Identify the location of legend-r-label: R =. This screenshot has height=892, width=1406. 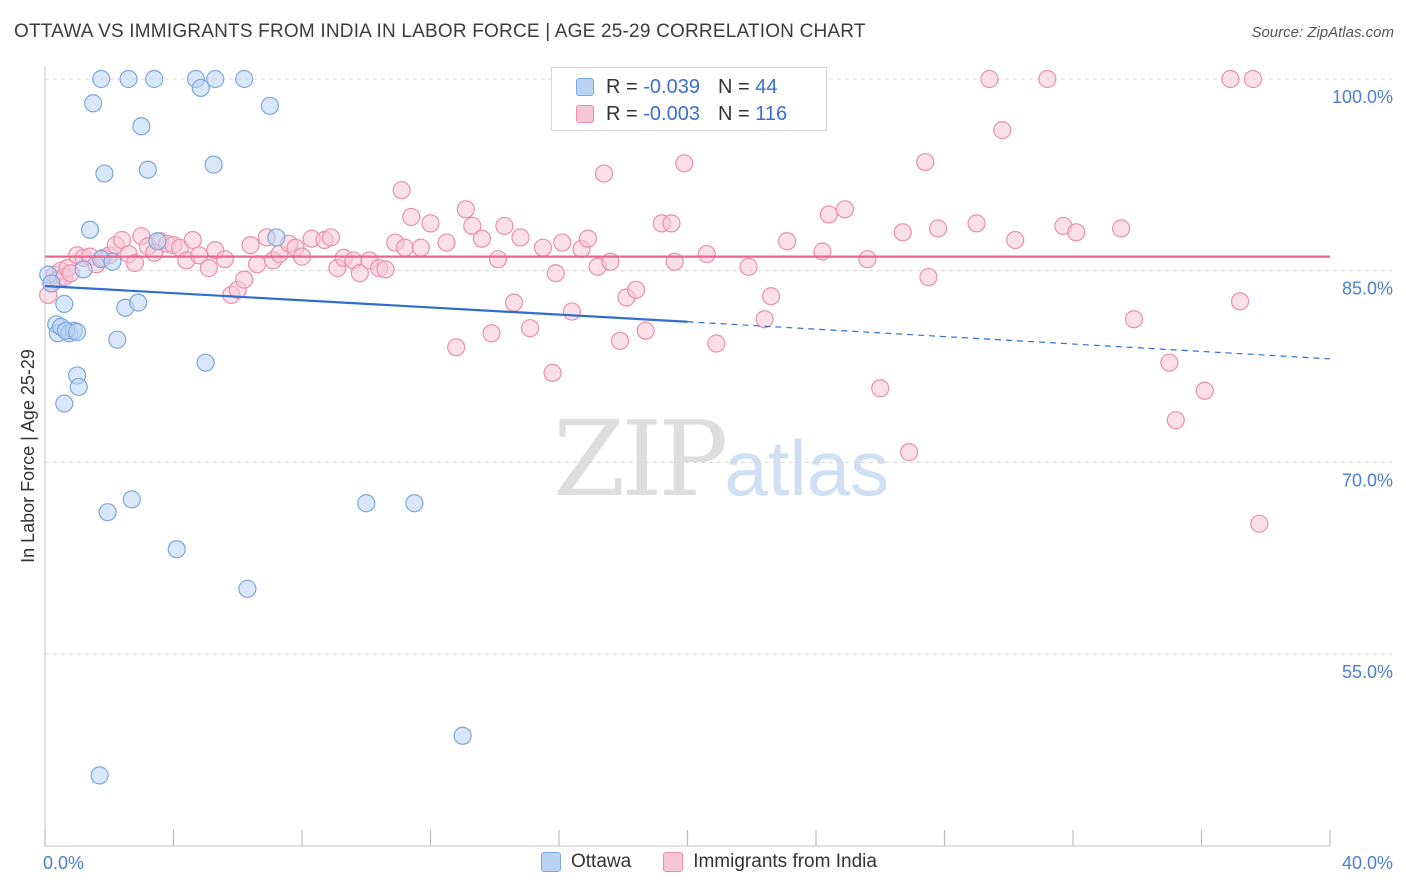
(622, 113).